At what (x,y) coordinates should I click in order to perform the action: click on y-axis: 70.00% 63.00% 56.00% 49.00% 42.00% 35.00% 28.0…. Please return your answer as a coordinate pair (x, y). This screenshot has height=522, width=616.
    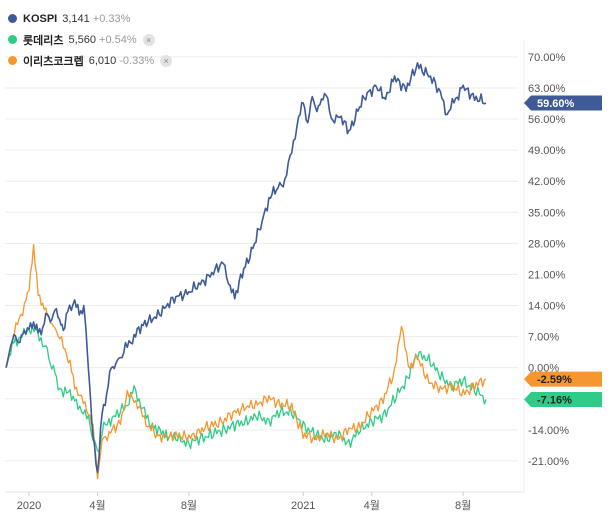
    Looking at the image, I should click on (548, 260).